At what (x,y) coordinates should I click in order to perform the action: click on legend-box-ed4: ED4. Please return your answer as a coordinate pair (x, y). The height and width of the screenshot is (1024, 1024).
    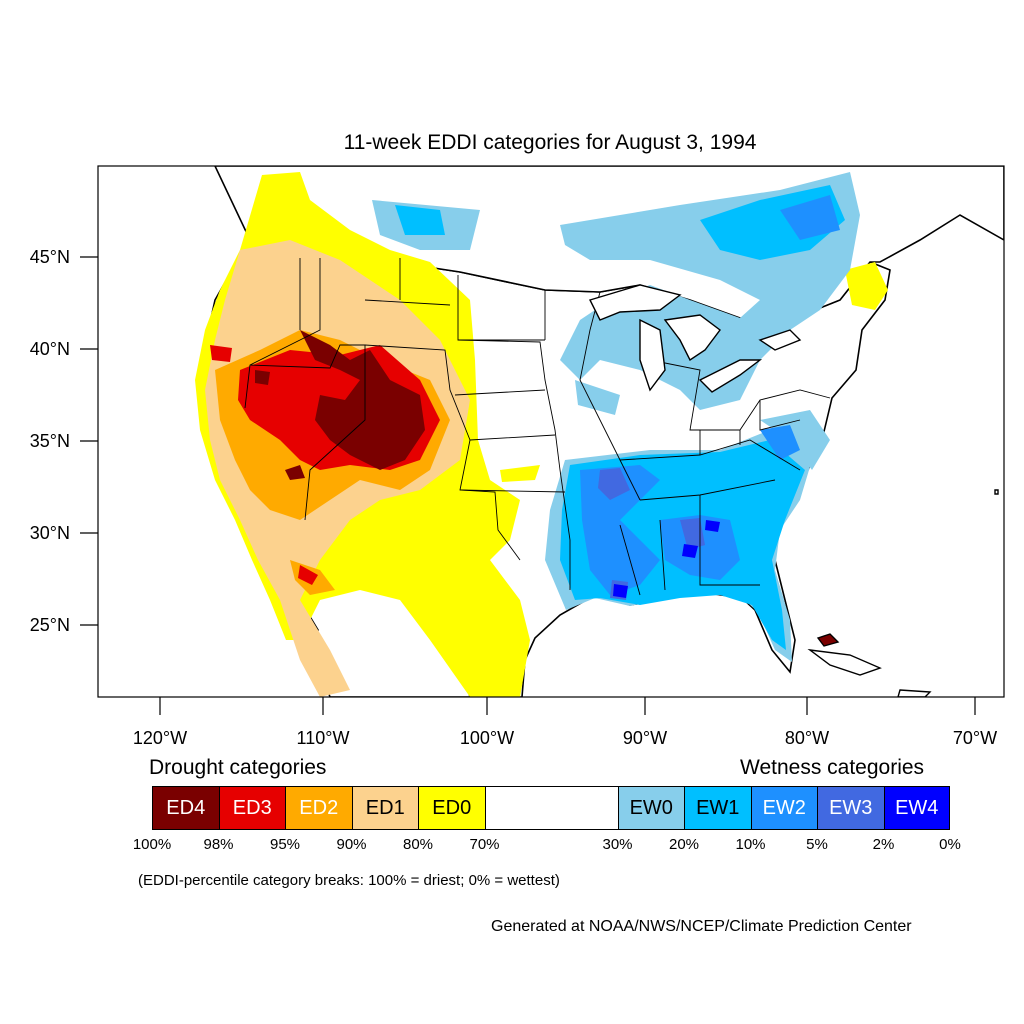
    Looking at the image, I should click on (185, 808).